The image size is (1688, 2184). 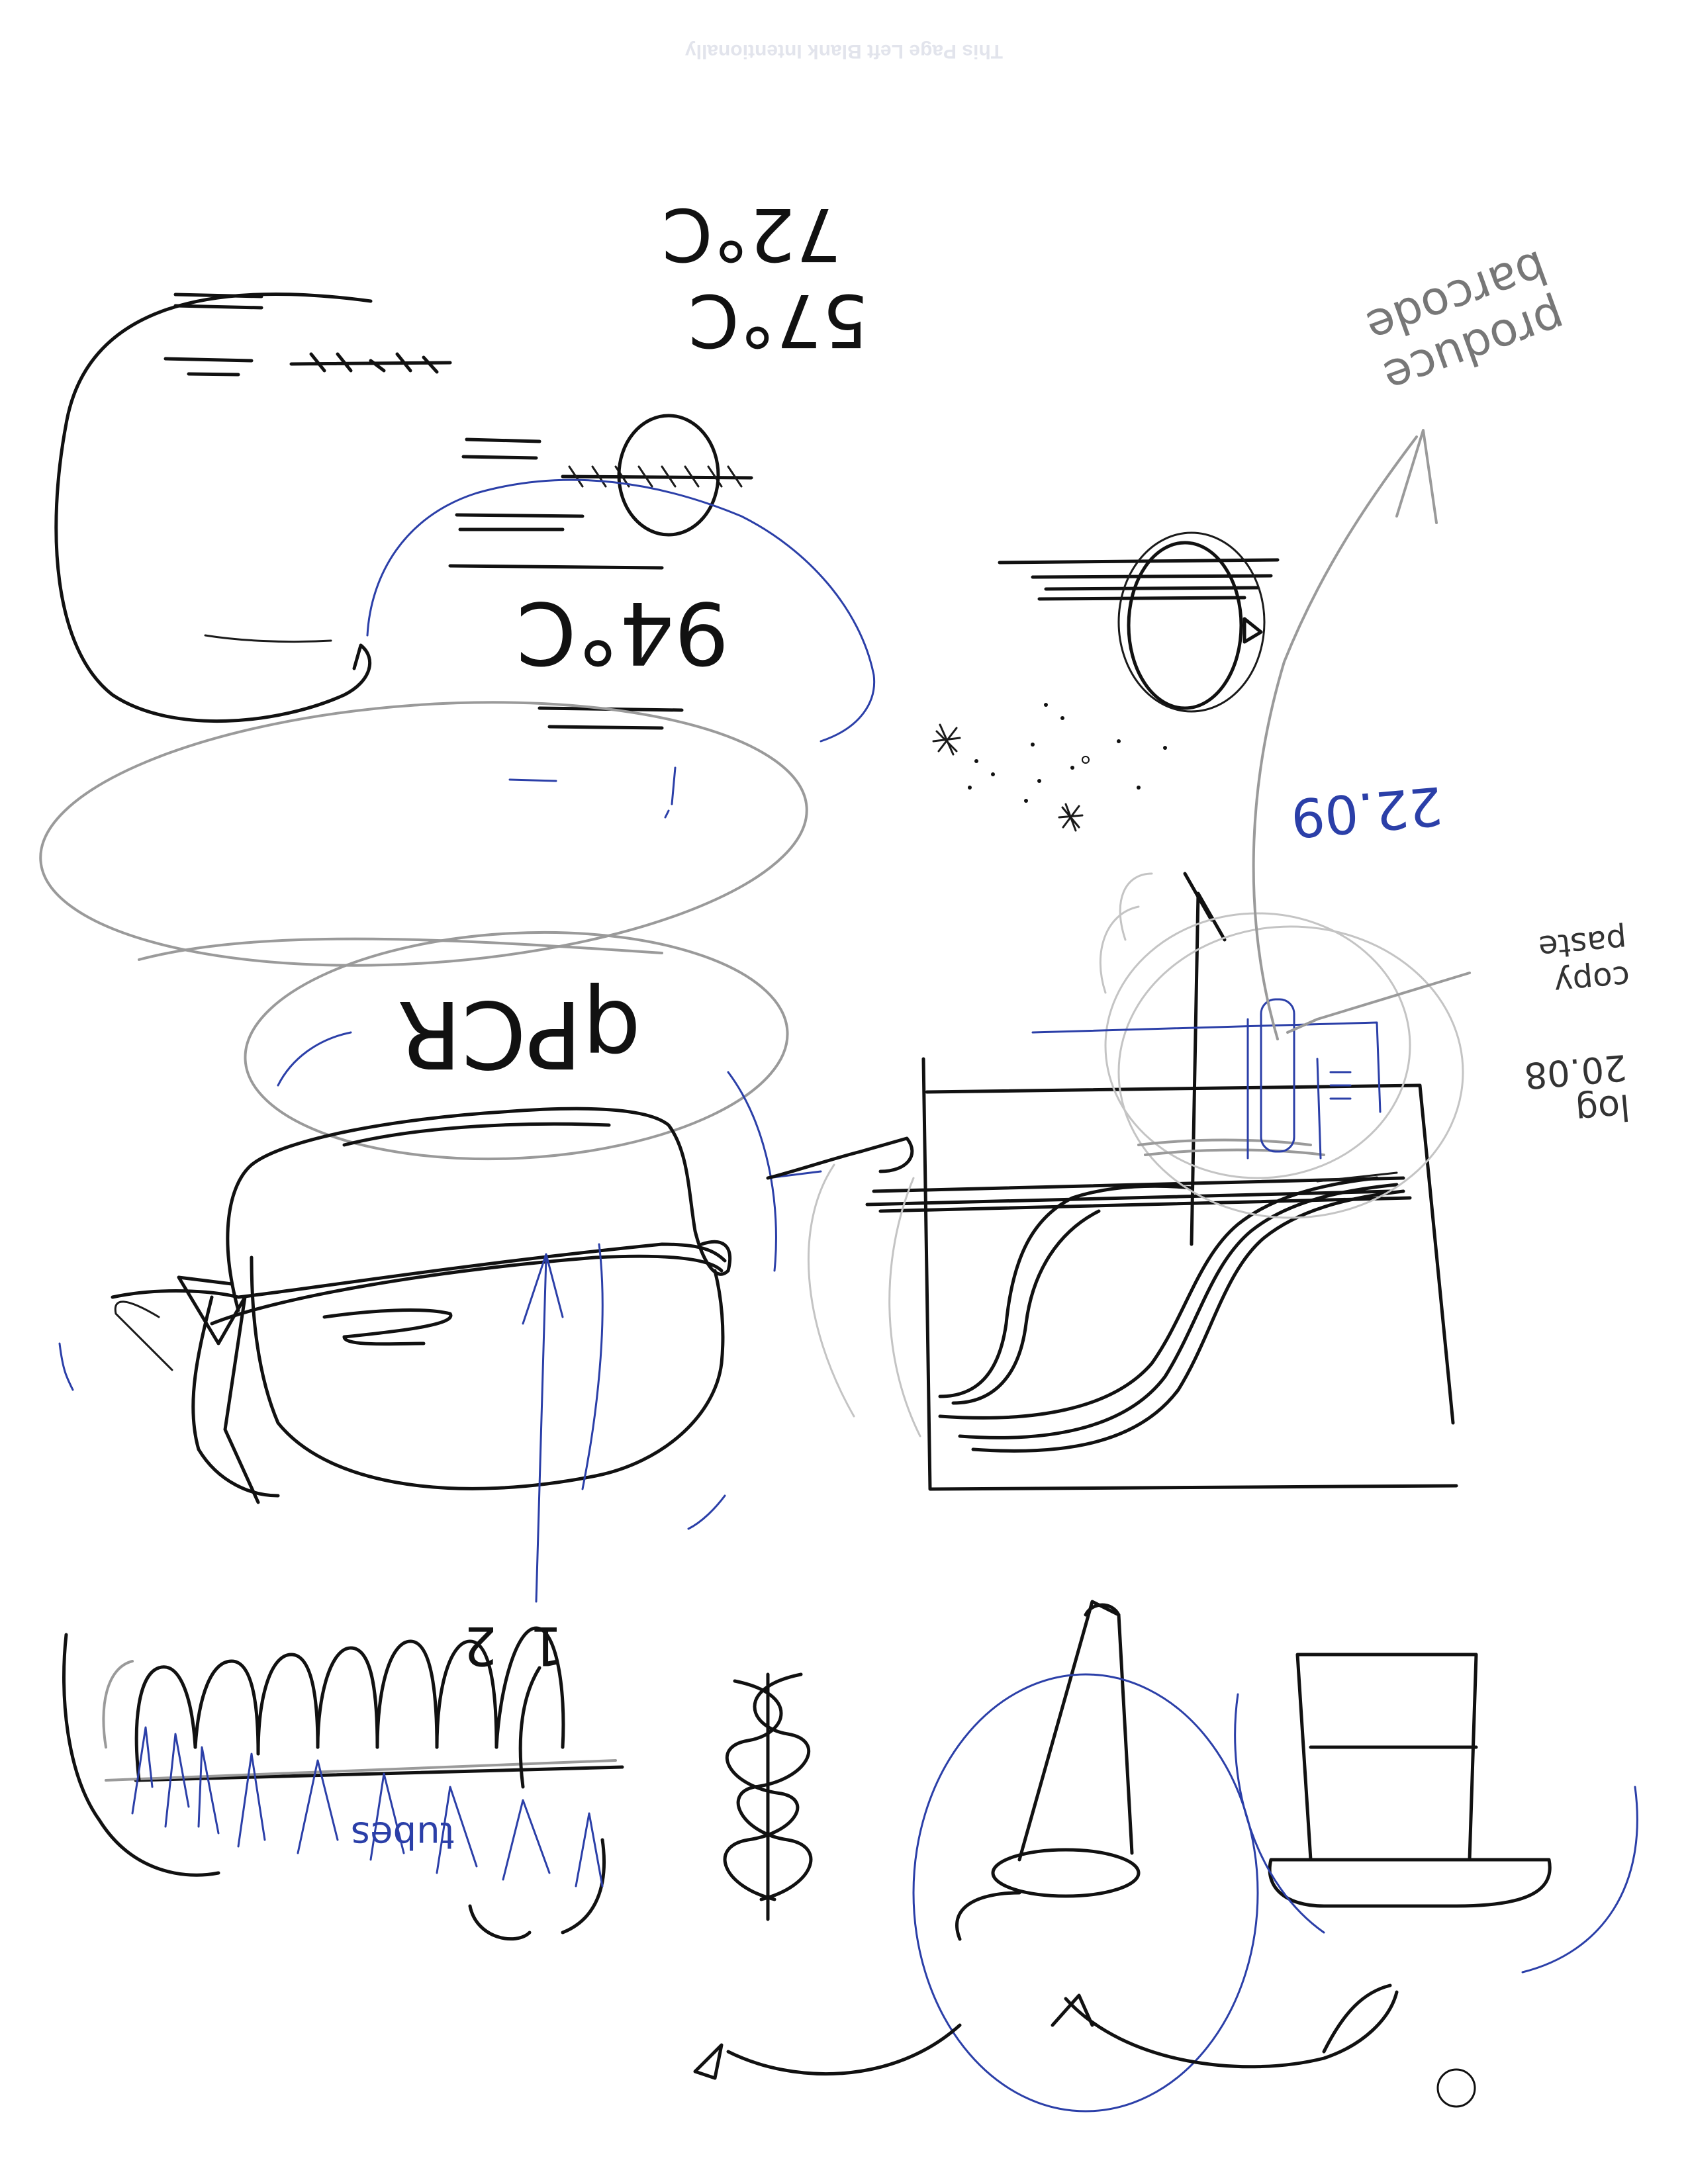 I want to click on bottom-arrows, so click(x=1084, y=2045).